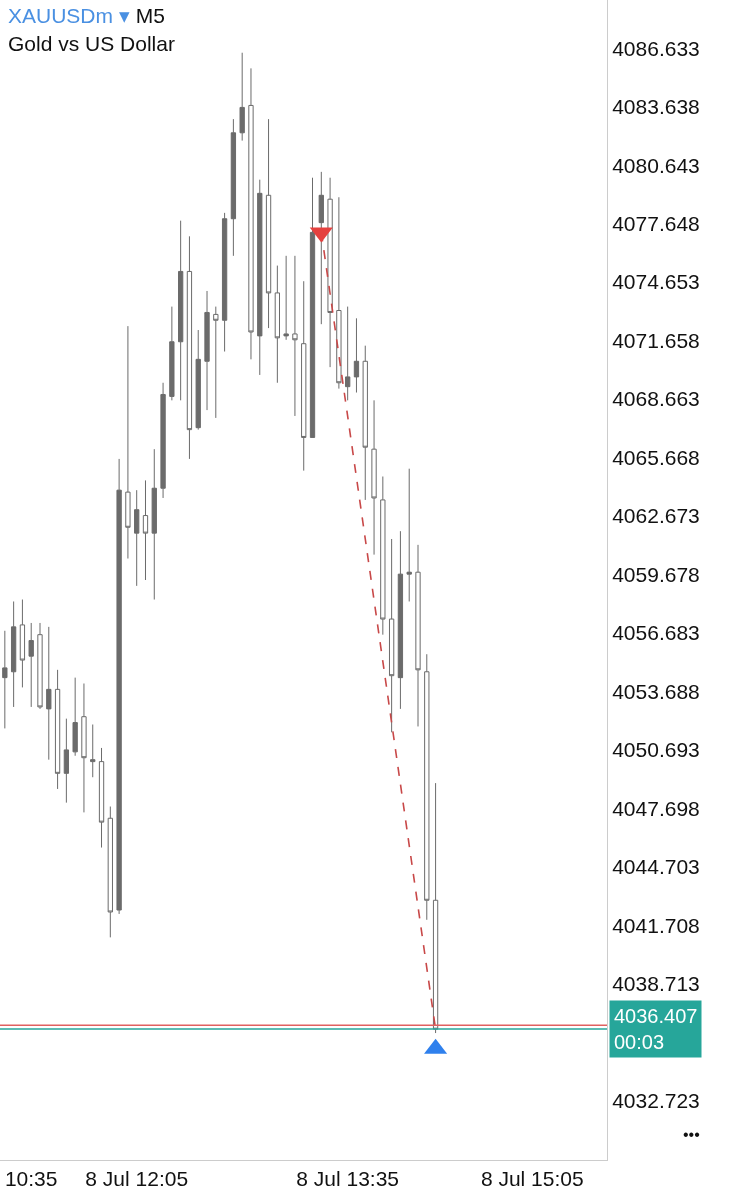 Image resolution: width=752 pixels, height=1200 pixels. Describe the element at coordinates (86, 15) in the screenshot. I see `chart-title: XAUUSDm ▾ M5` at that location.